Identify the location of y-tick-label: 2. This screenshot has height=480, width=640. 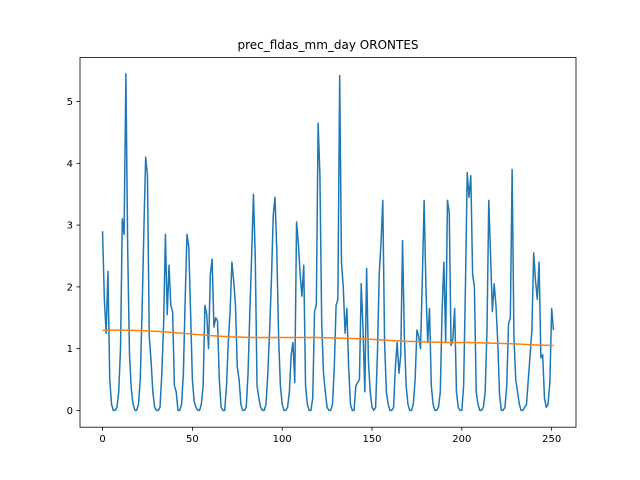
(70, 287).